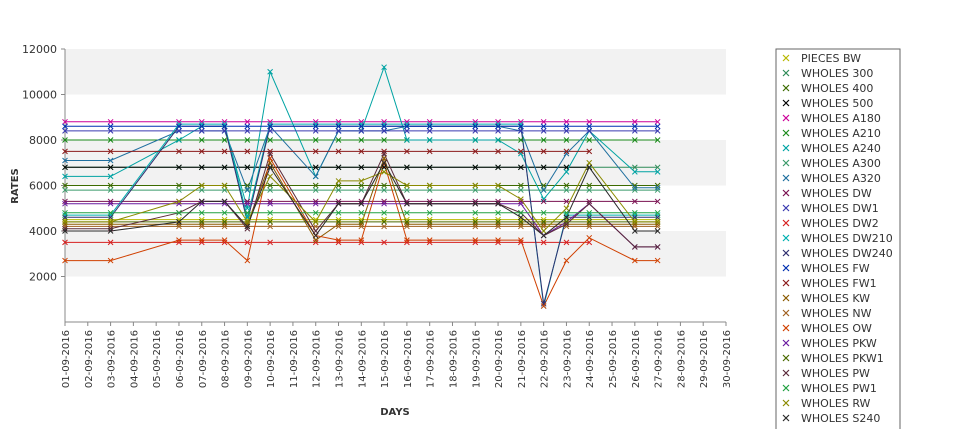 The width and height of the screenshot is (975, 429). I want to click on x-tick-label: 11-09-2016, so click(294, 359).